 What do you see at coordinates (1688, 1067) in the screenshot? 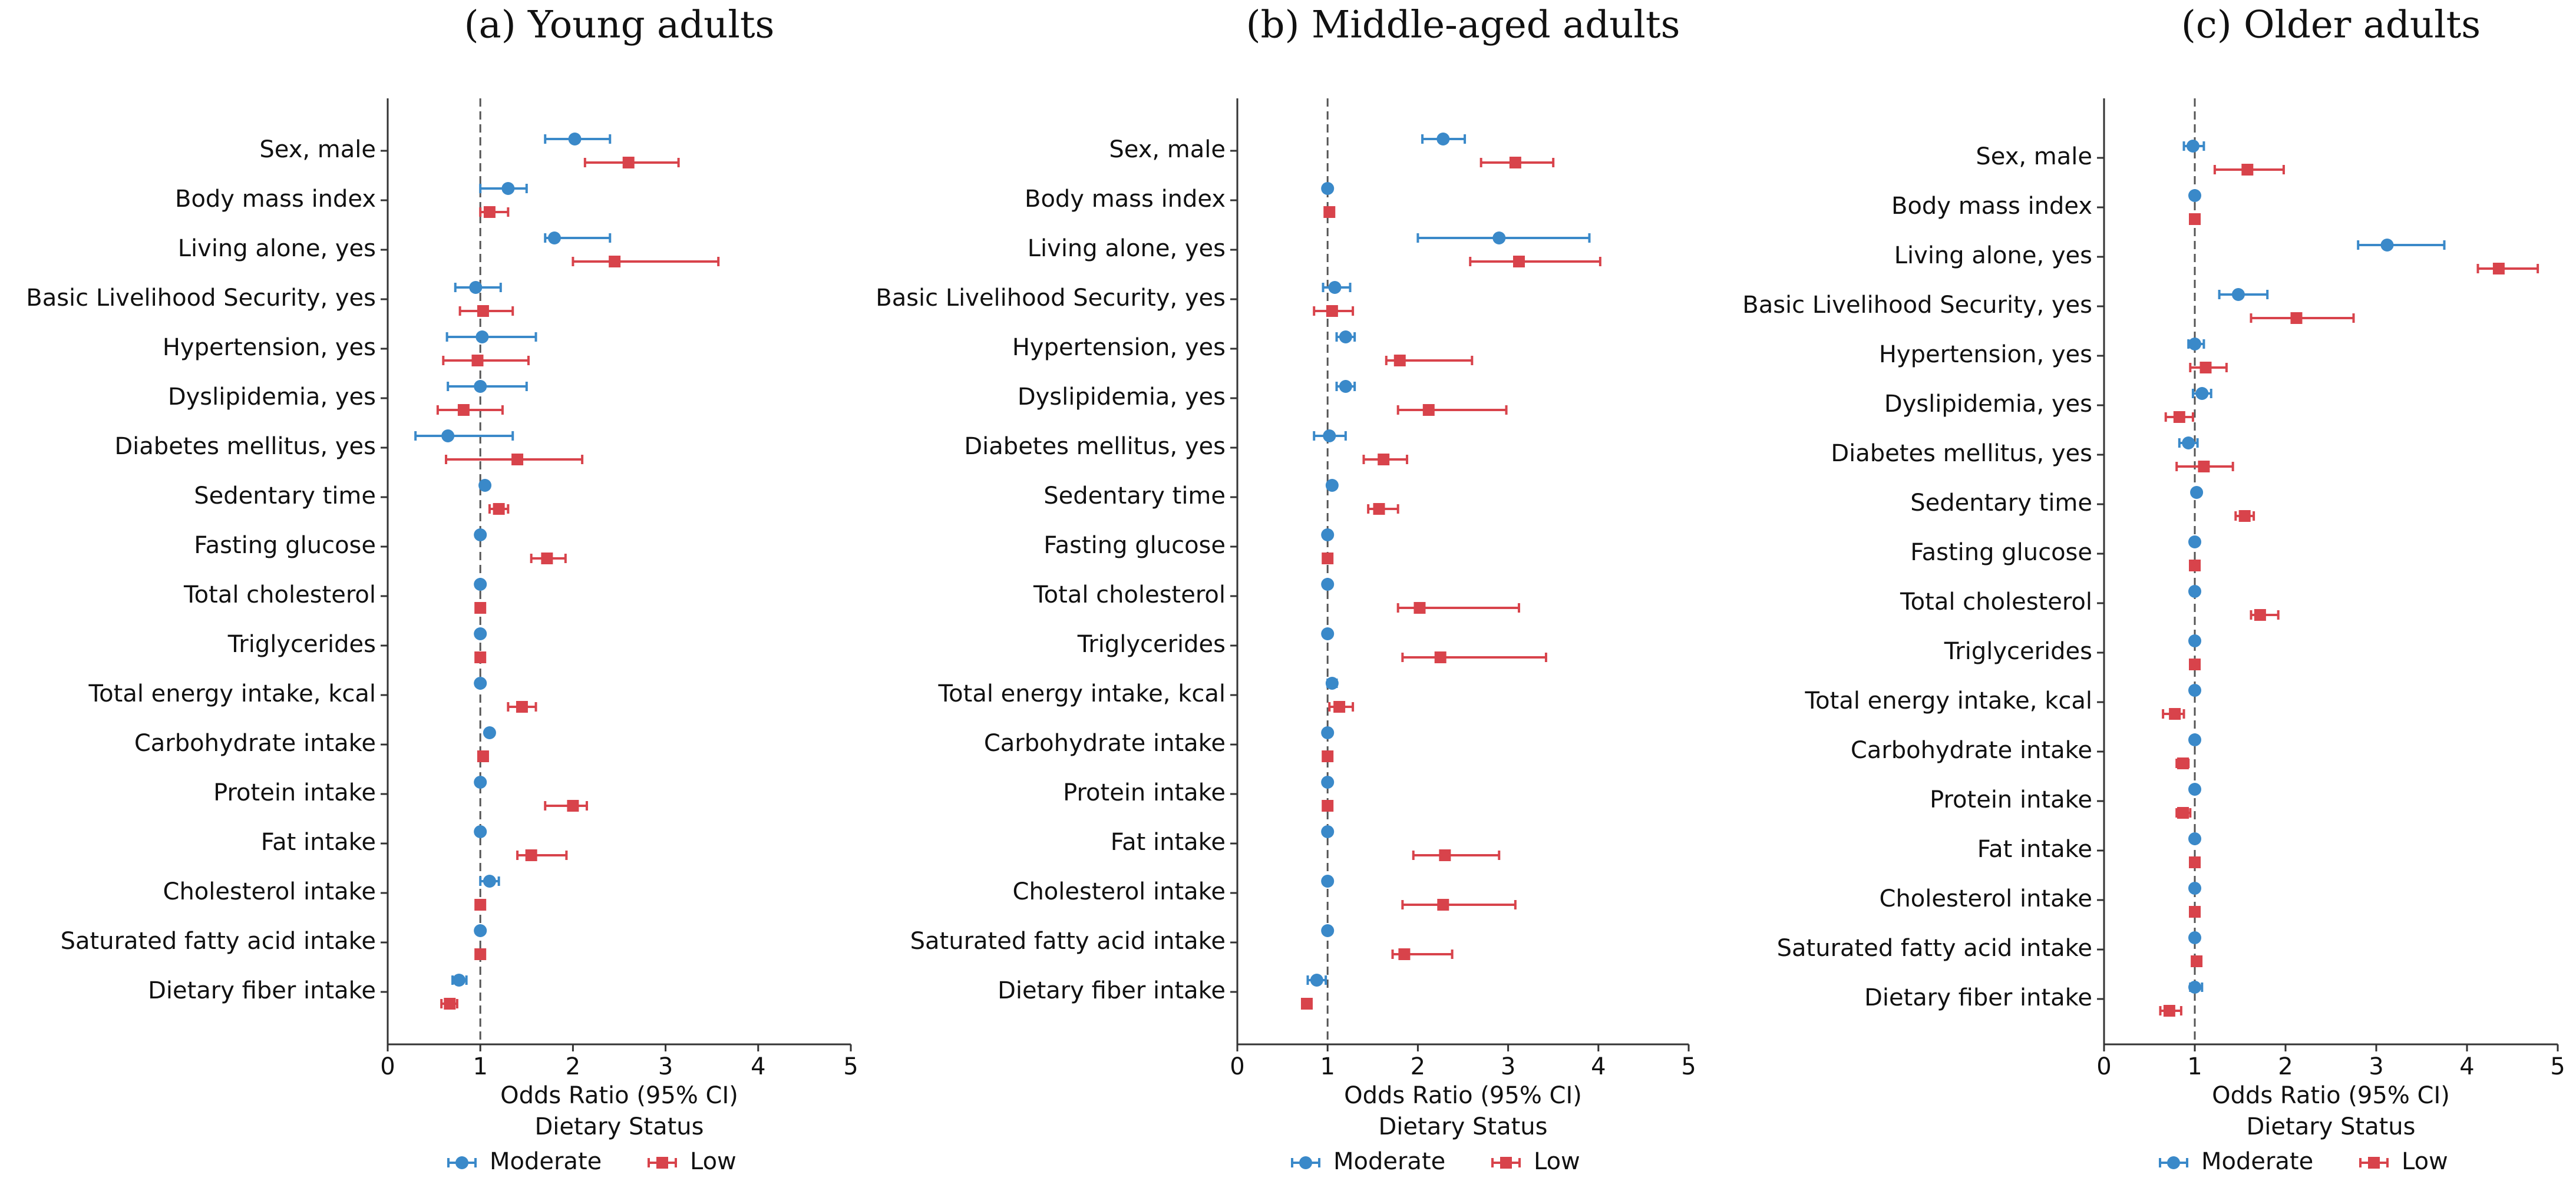
I see `x-tick-label: 5` at bounding box center [1688, 1067].